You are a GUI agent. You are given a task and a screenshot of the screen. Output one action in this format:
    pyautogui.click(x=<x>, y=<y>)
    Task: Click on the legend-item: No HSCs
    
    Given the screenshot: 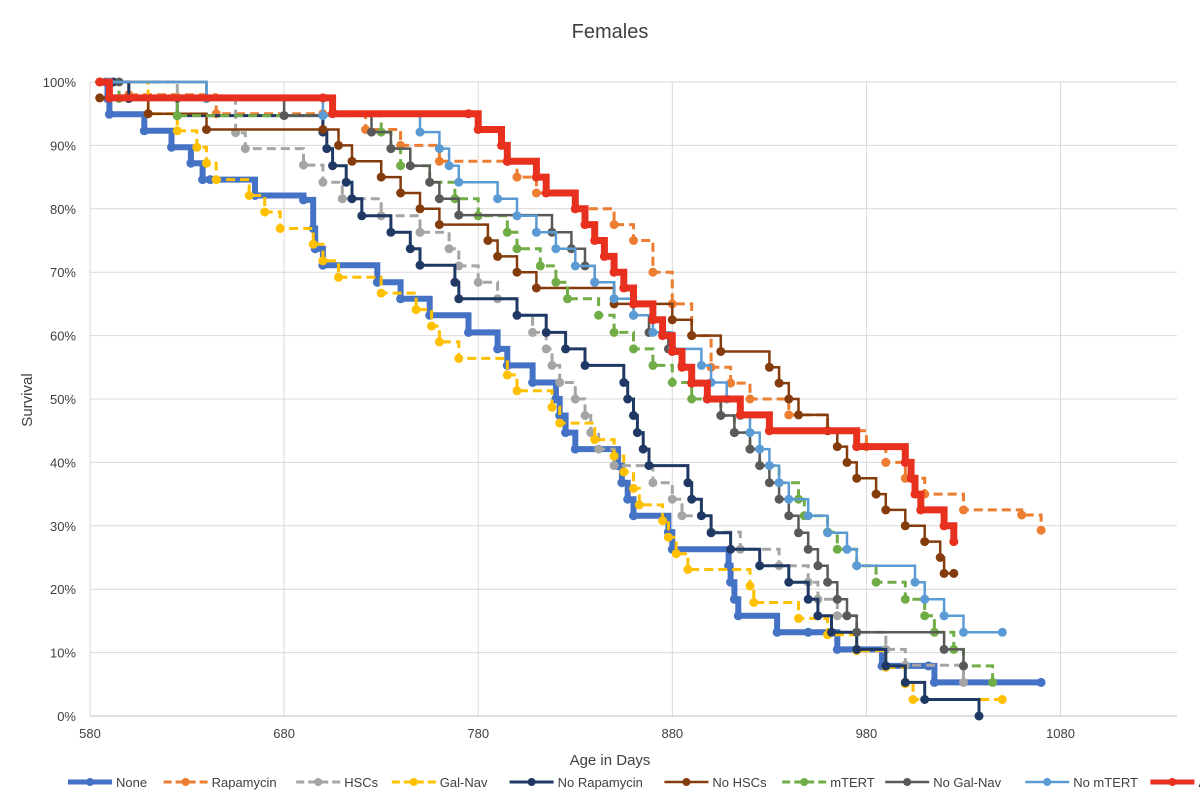 What is the action you would take?
    pyautogui.click(x=715, y=782)
    